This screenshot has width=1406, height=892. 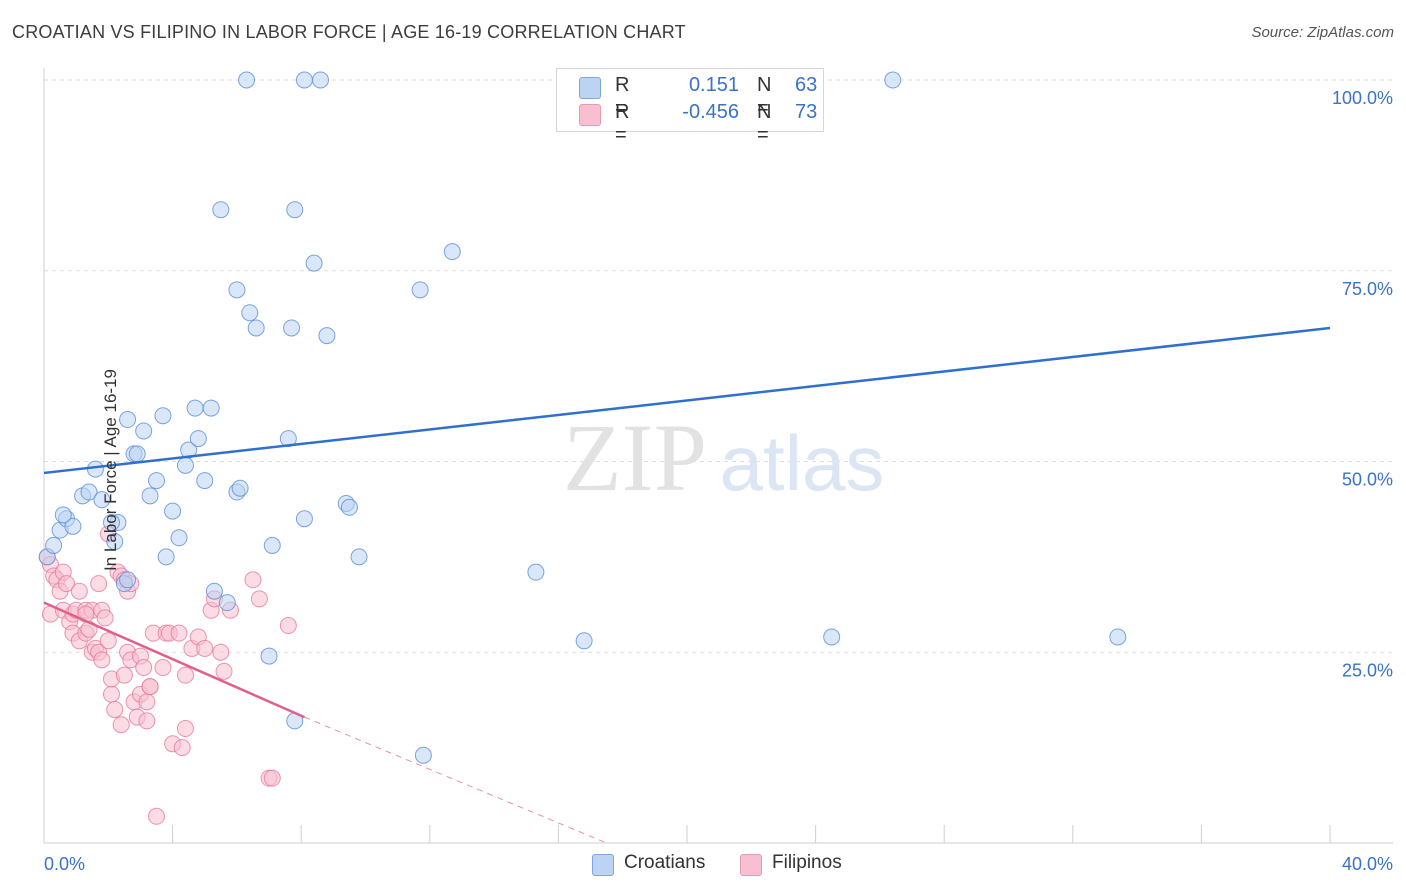 I want to click on y-axis-label: In Labor Force | Age 16-19, so click(x=110, y=470).